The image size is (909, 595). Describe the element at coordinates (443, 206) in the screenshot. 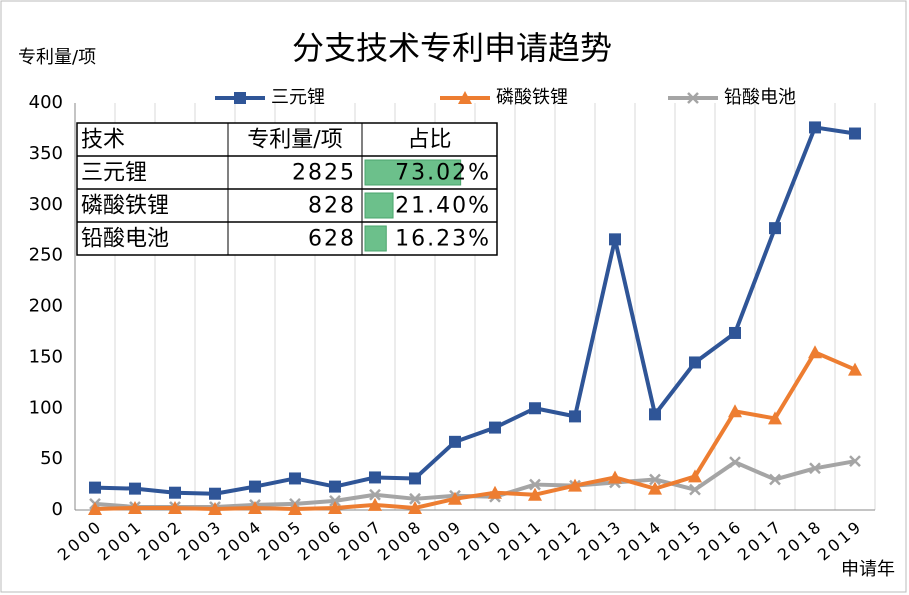

I see `table-cell: 21.40%` at that location.